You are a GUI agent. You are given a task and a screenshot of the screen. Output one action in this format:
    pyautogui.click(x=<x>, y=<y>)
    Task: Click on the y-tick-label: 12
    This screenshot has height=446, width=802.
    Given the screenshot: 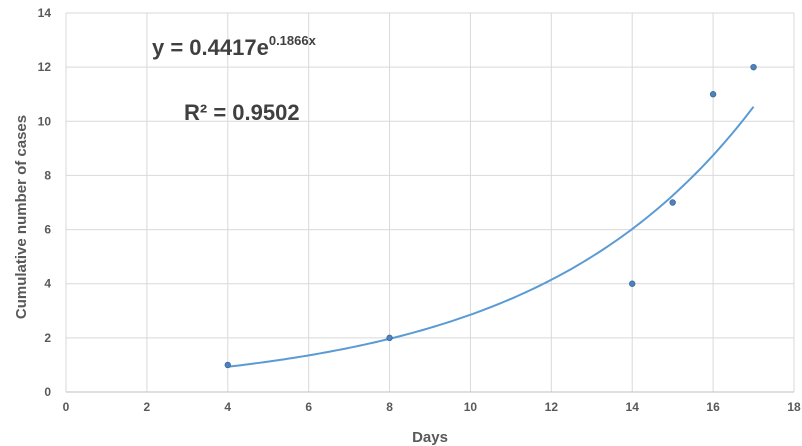 What is the action you would take?
    pyautogui.click(x=45, y=67)
    